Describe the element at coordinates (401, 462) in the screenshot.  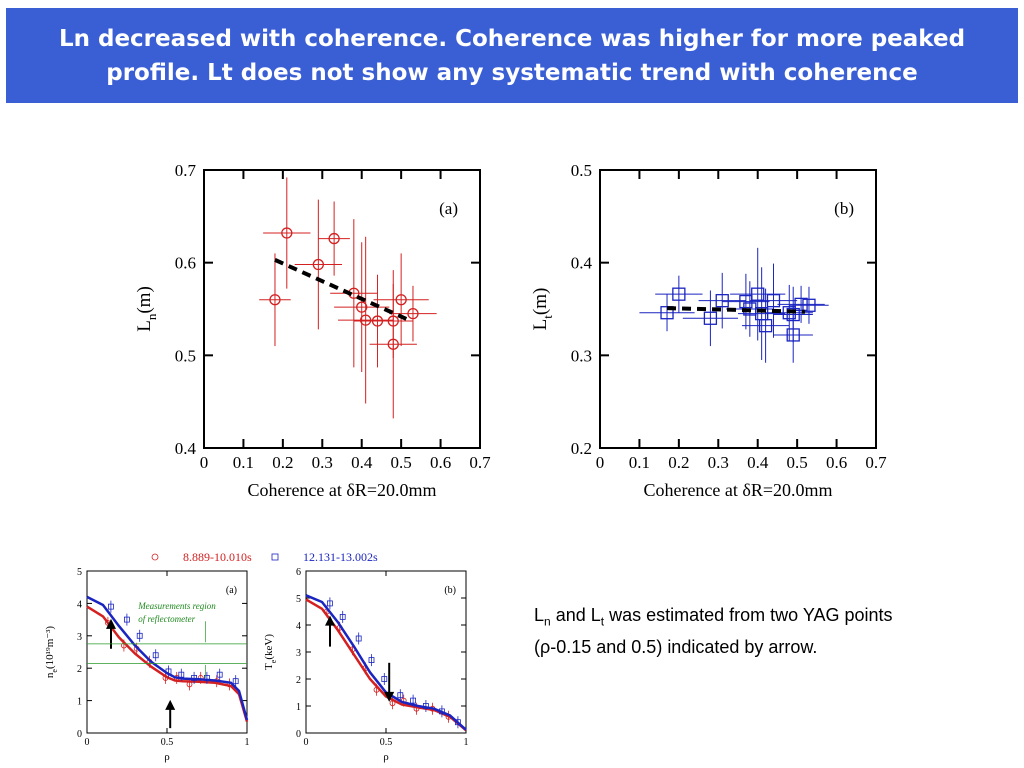
I see `ln-x-tick-label: 0.5` at that location.